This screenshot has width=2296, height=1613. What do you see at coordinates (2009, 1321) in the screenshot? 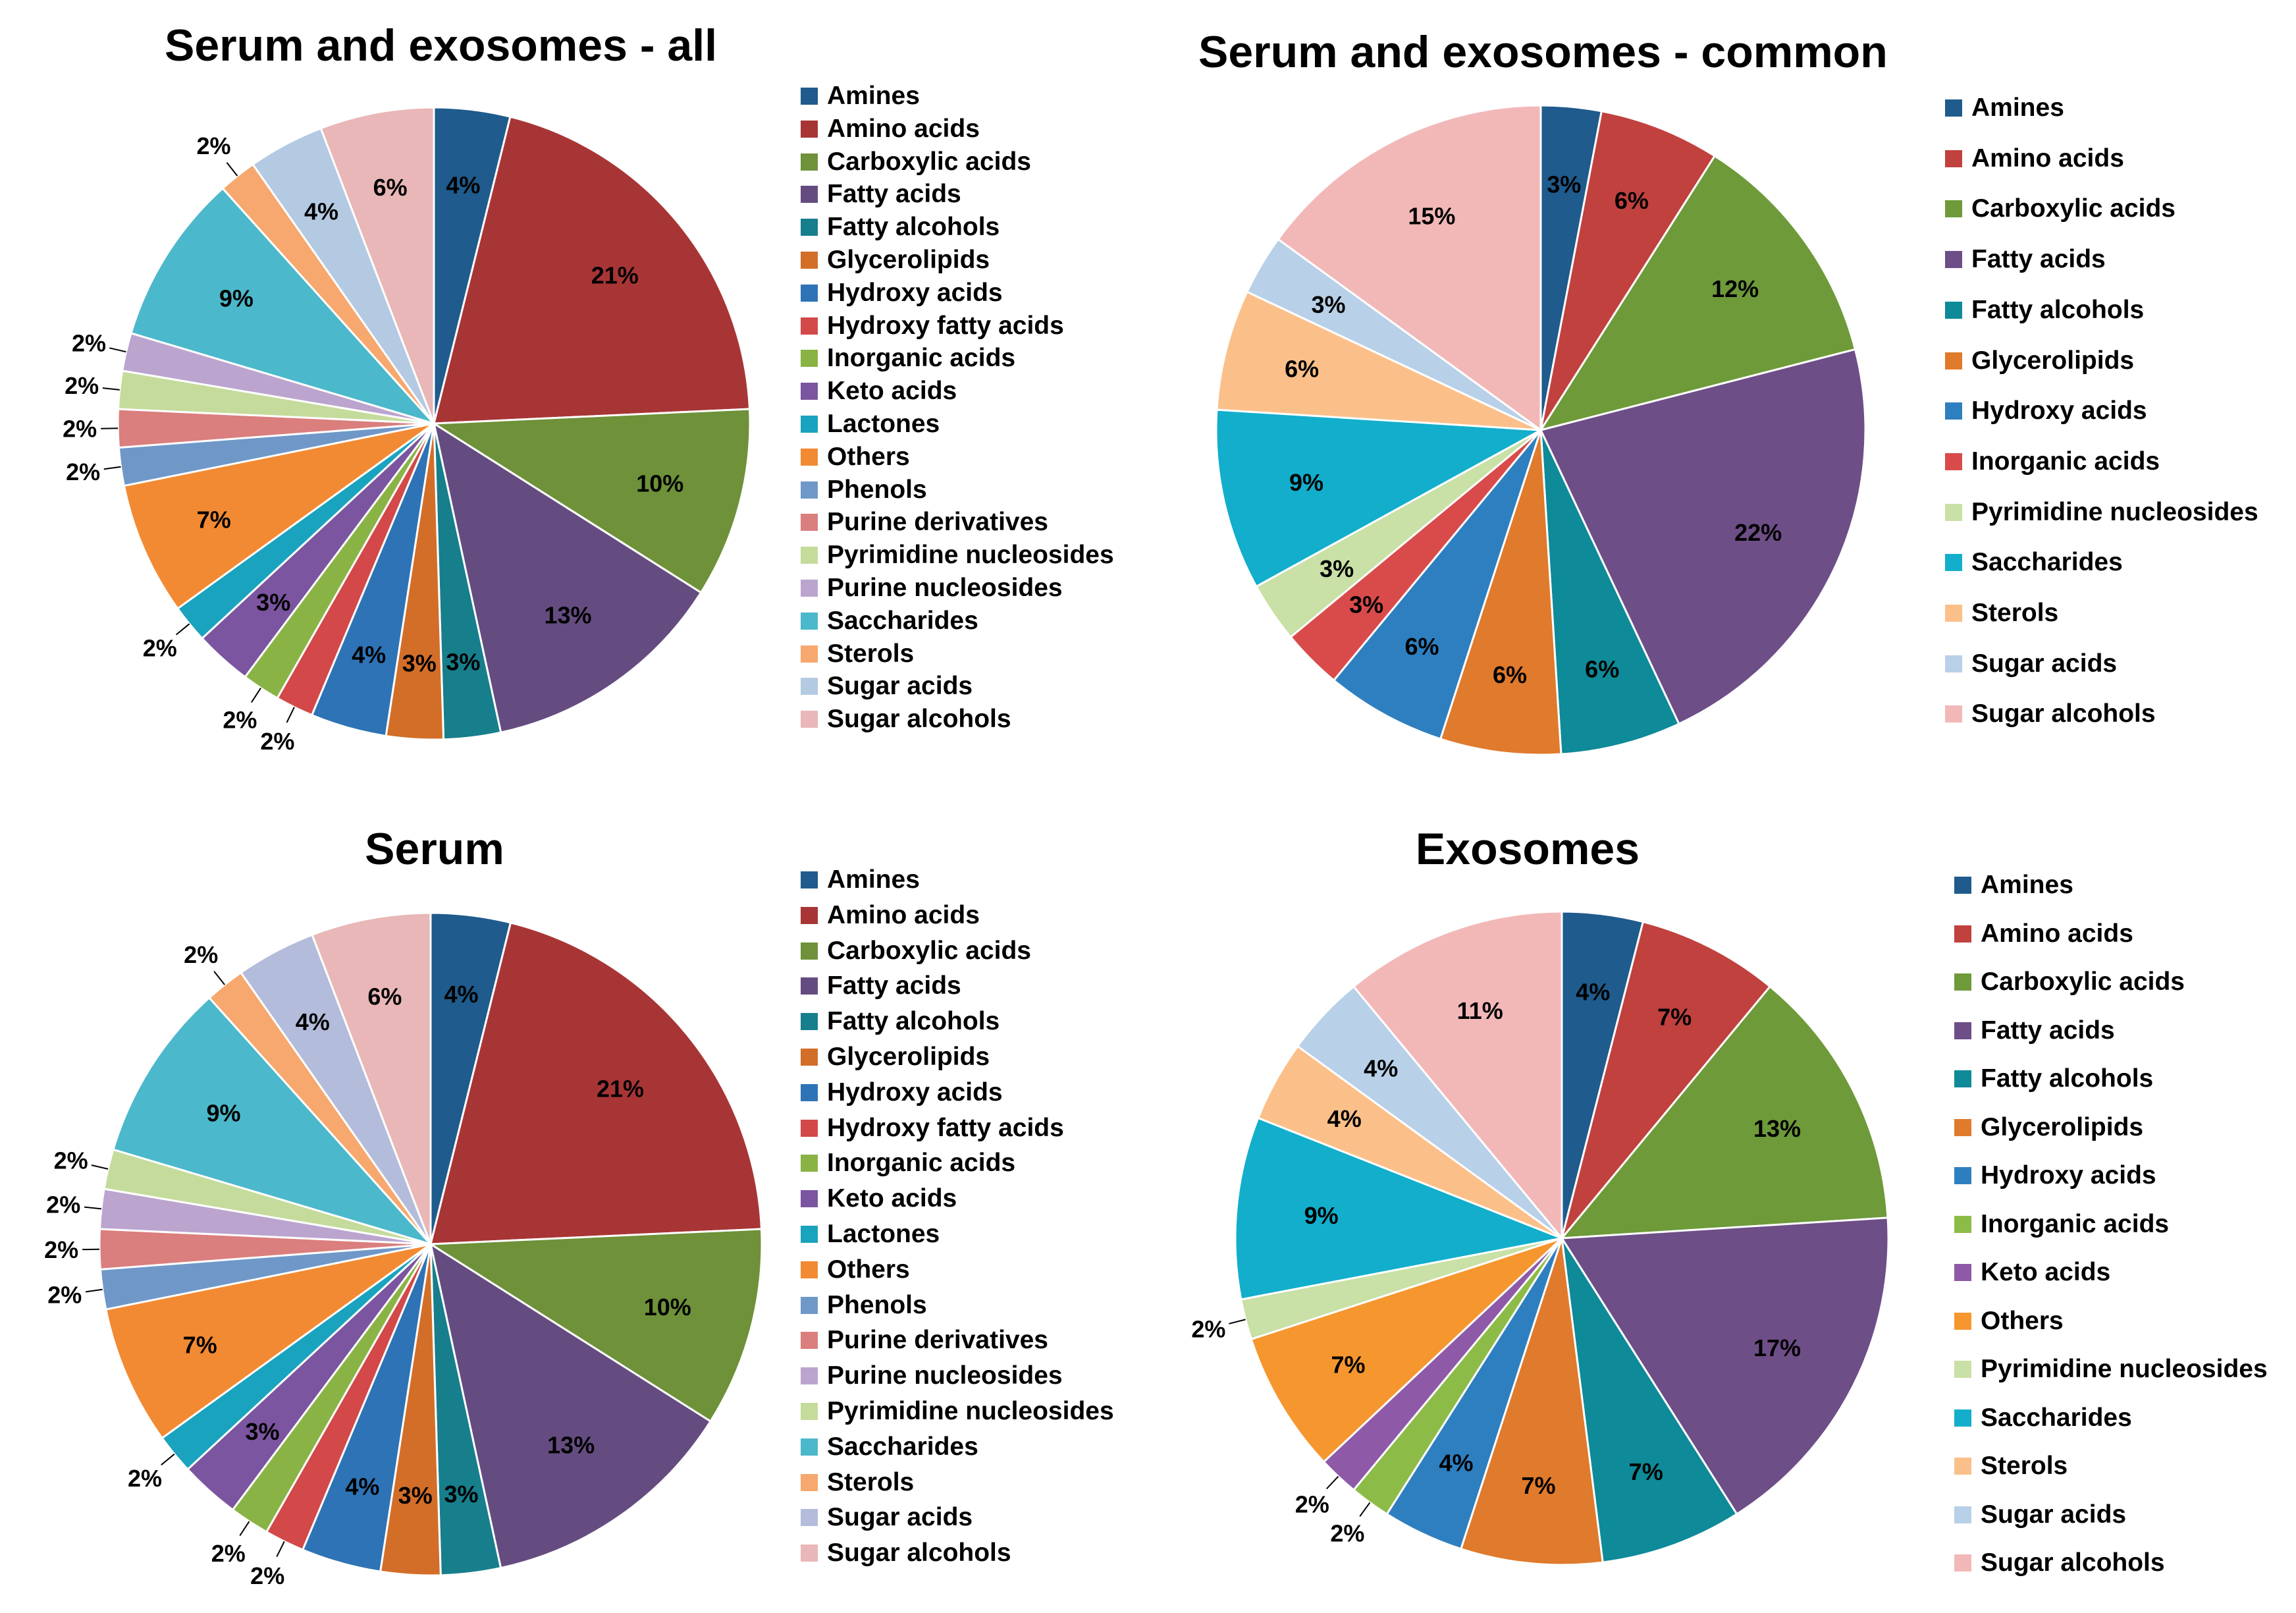
I see `legend-item-others: Others` at bounding box center [2009, 1321].